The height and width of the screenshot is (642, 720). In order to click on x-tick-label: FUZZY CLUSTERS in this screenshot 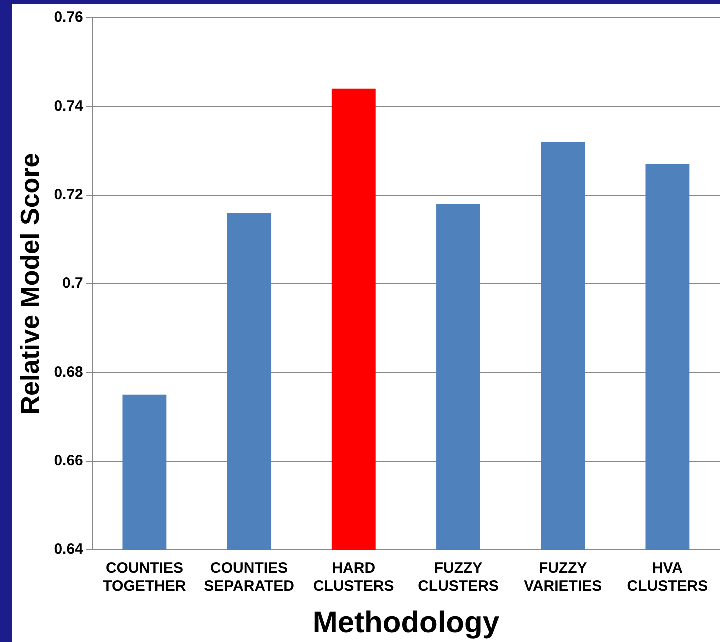, I will do `click(458, 578)`.